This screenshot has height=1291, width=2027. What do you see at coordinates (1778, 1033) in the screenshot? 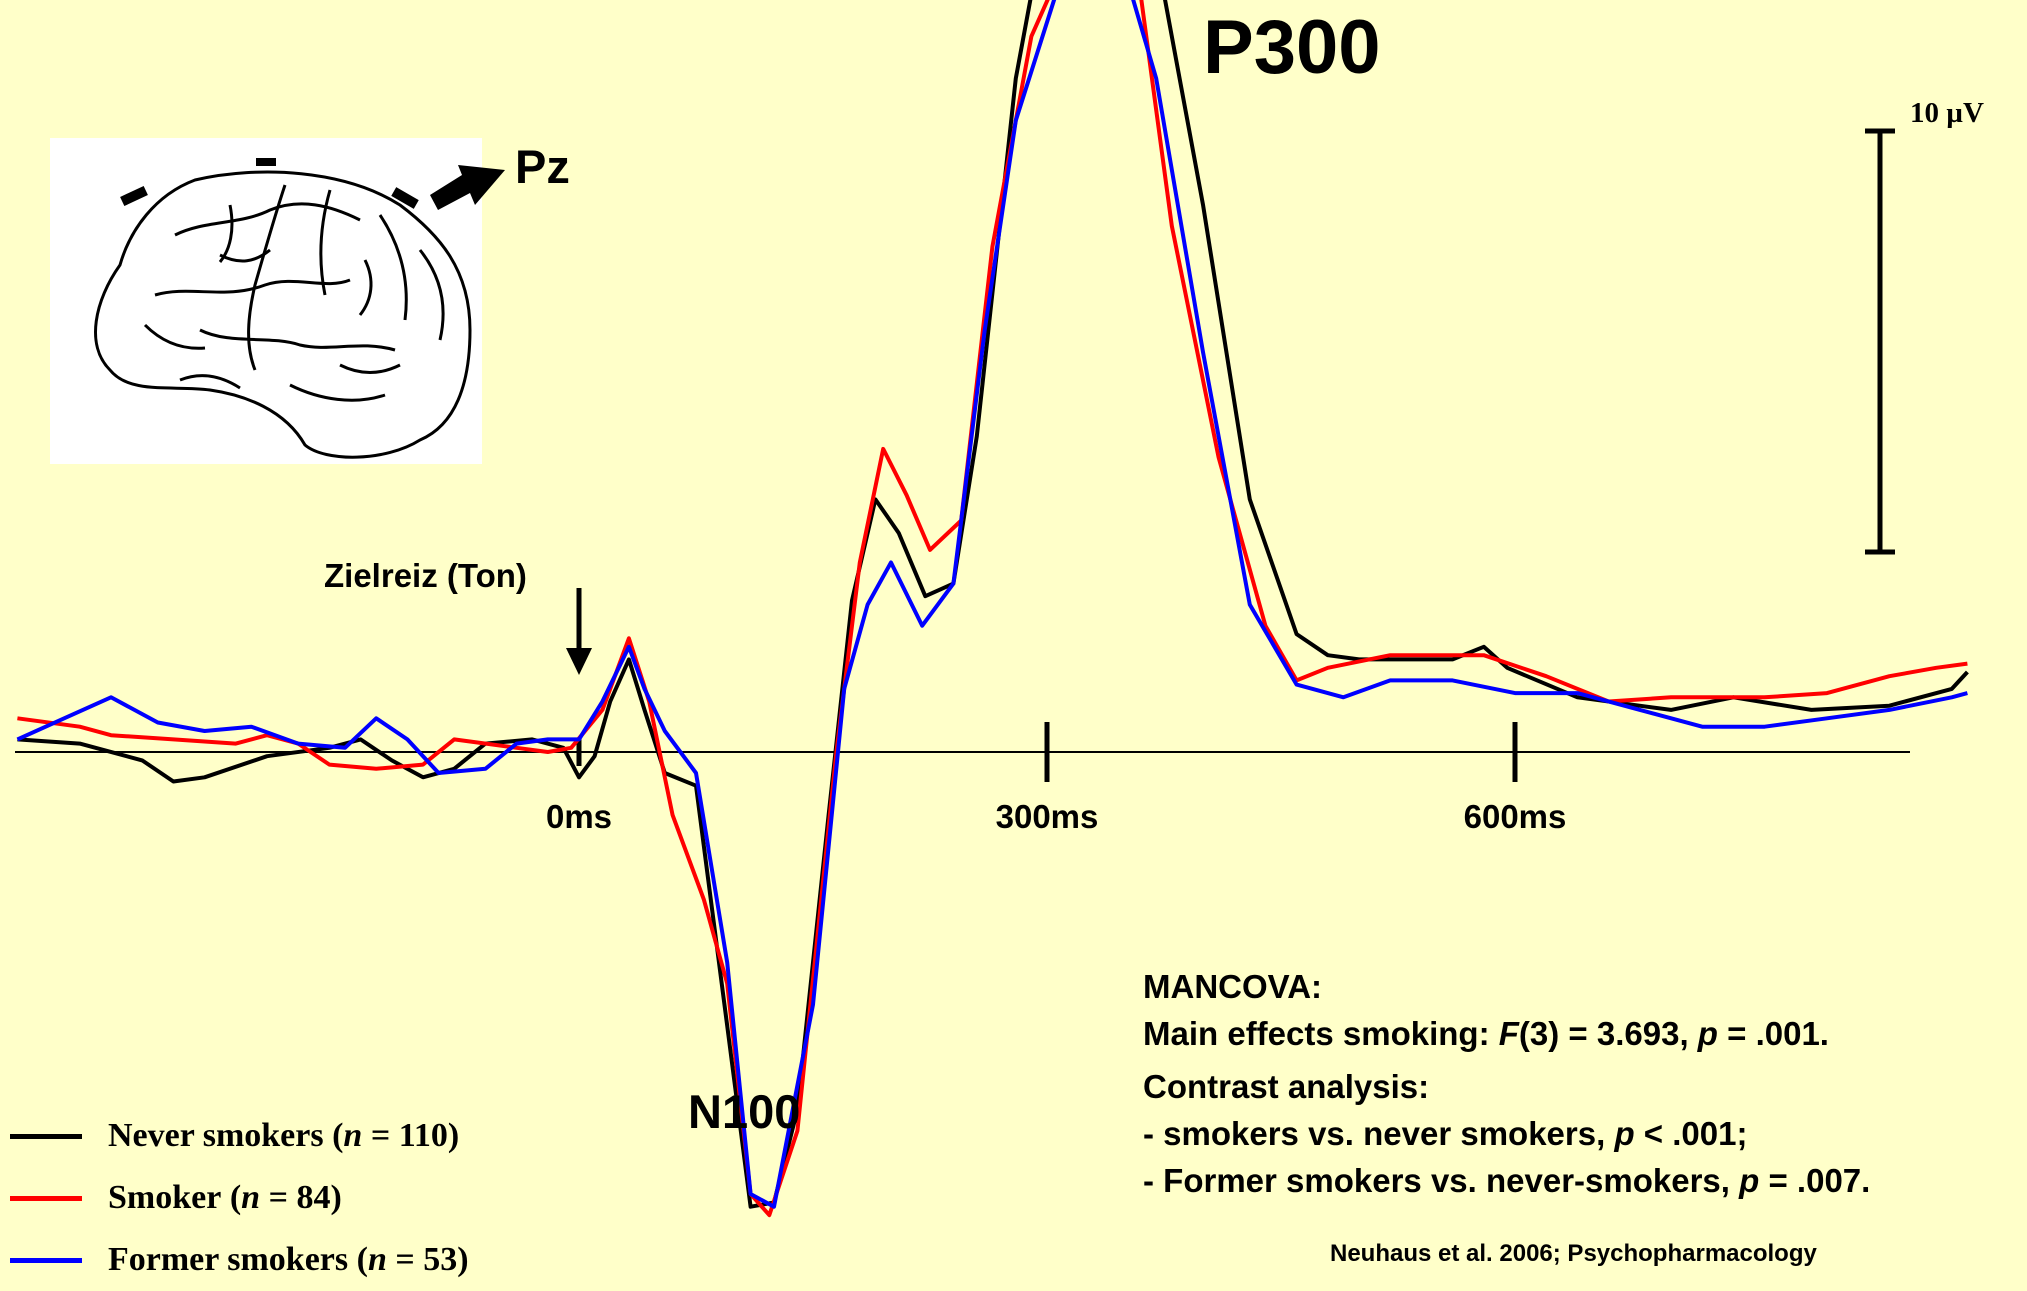
I see `main-effect-p-value: = .001.` at bounding box center [1778, 1033].